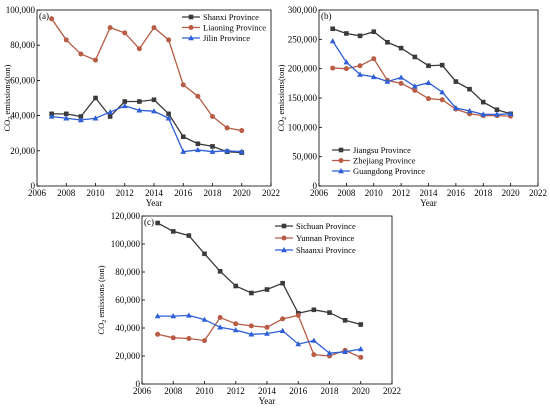 The image size is (550, 414). What do you see at coordinates (303, 98) in the screenshot?
I see `y-tick-label: 150,000` at bounding box center [303, 98].